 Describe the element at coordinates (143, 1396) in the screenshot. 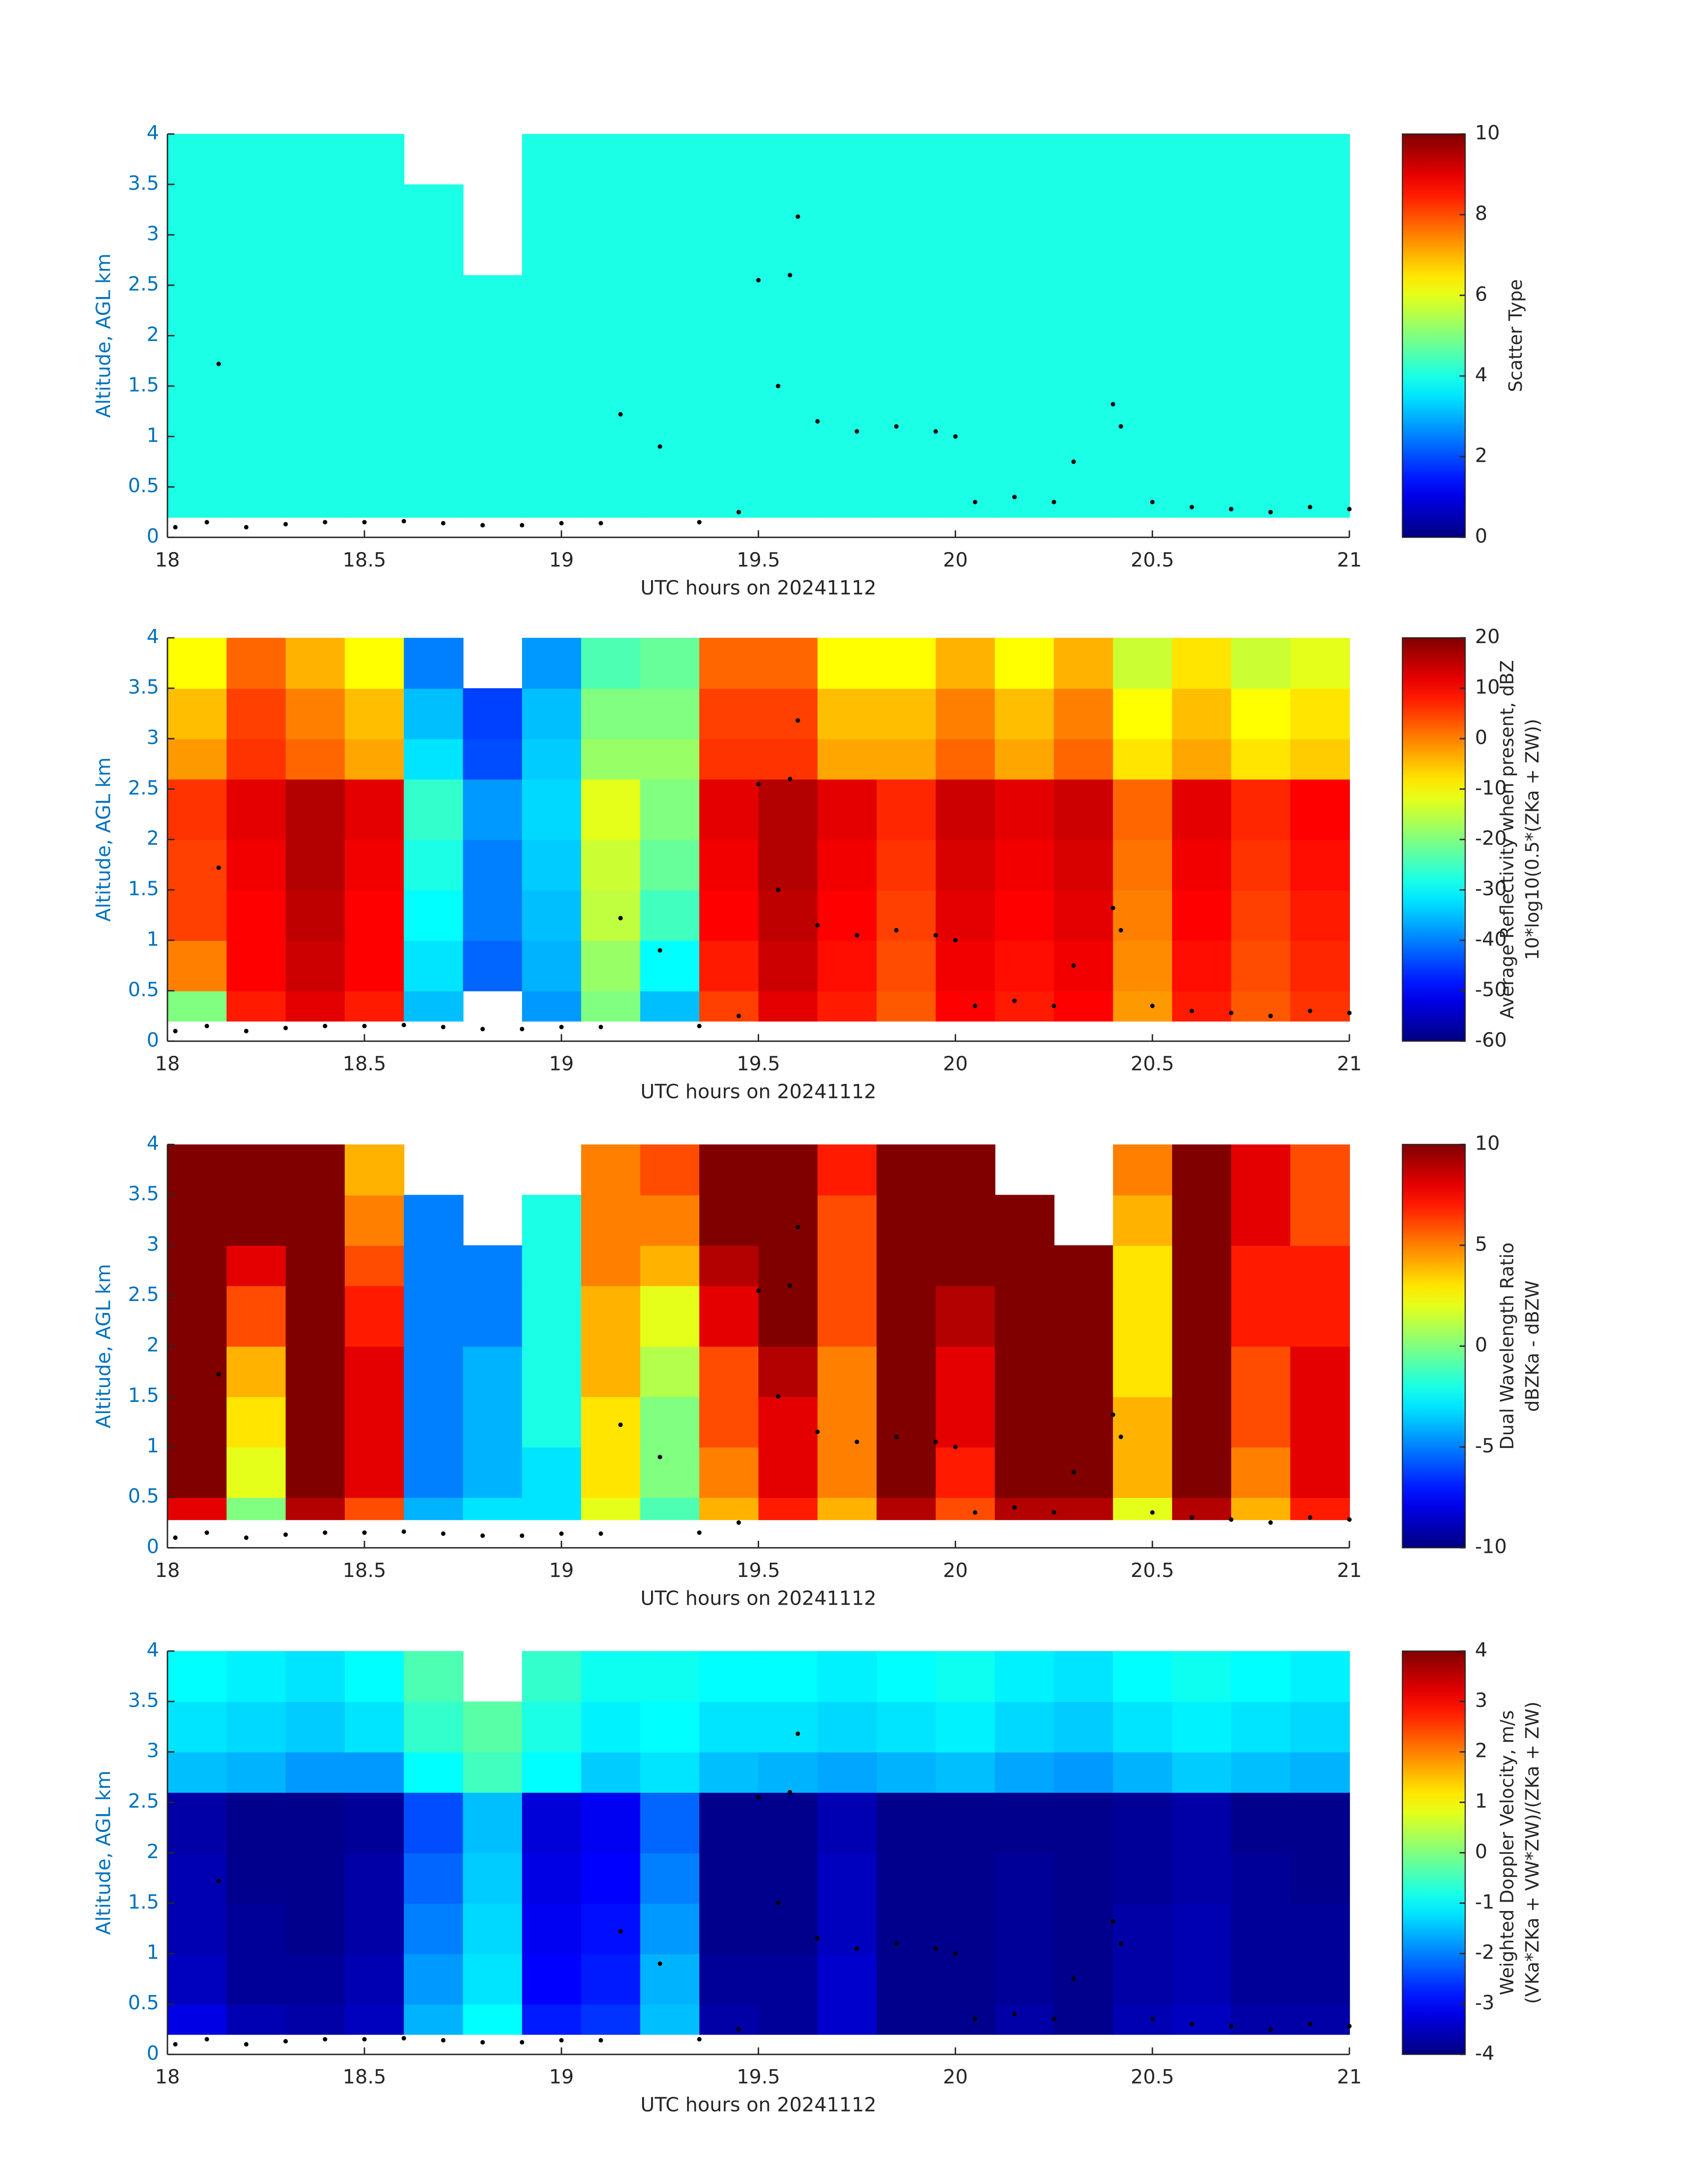

I see `y-tick-label: 1.5` at that location.